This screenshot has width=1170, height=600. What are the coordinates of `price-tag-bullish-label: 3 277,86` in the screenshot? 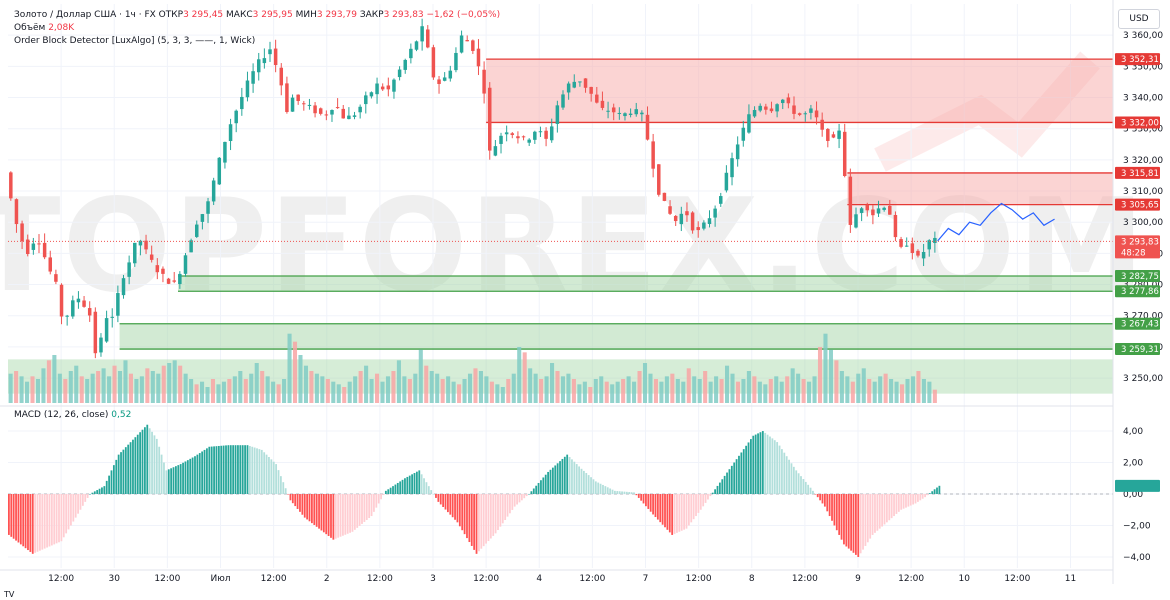 It's located at (1140, 292).